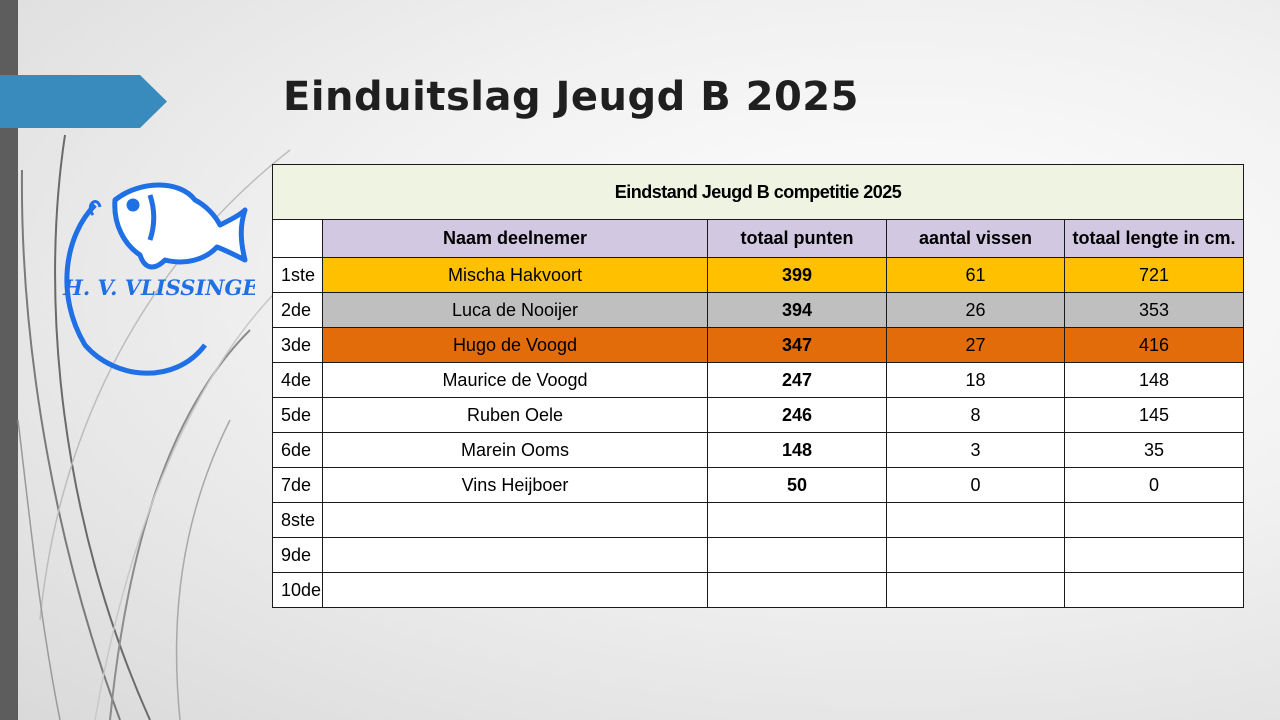 The image size is (1280, 720). What do you see at coordinates (515, 380) in the screenshot?
I see `name-cell: Maurice de Voogd` at bounding box center [515, 380].